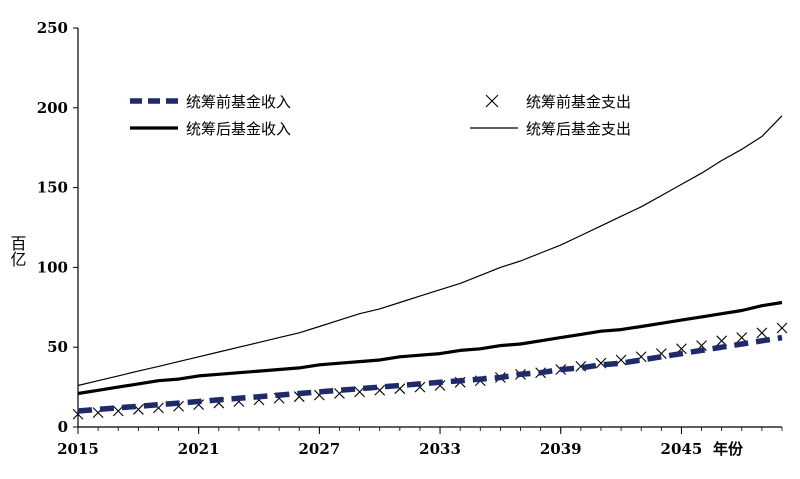 This screenshot has height=479, width=800. What do you see at coordinates (57, 347) in the screenshot?
I see `y-tick-label: 50` at bounding box center [57, 347].